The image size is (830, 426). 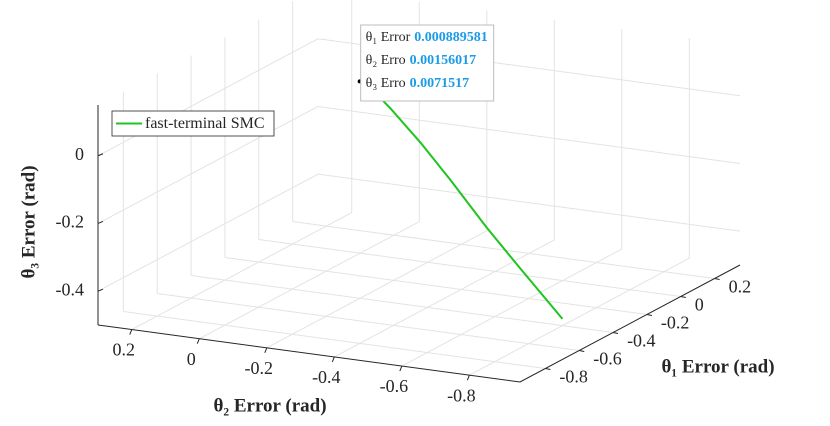 I want to click on z-tick-label: -0.4, so click(x=70, y=289).